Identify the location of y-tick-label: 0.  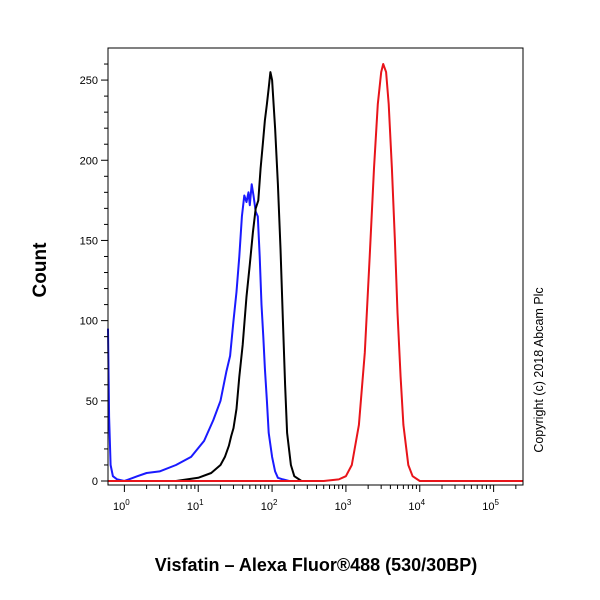
(95, 482).